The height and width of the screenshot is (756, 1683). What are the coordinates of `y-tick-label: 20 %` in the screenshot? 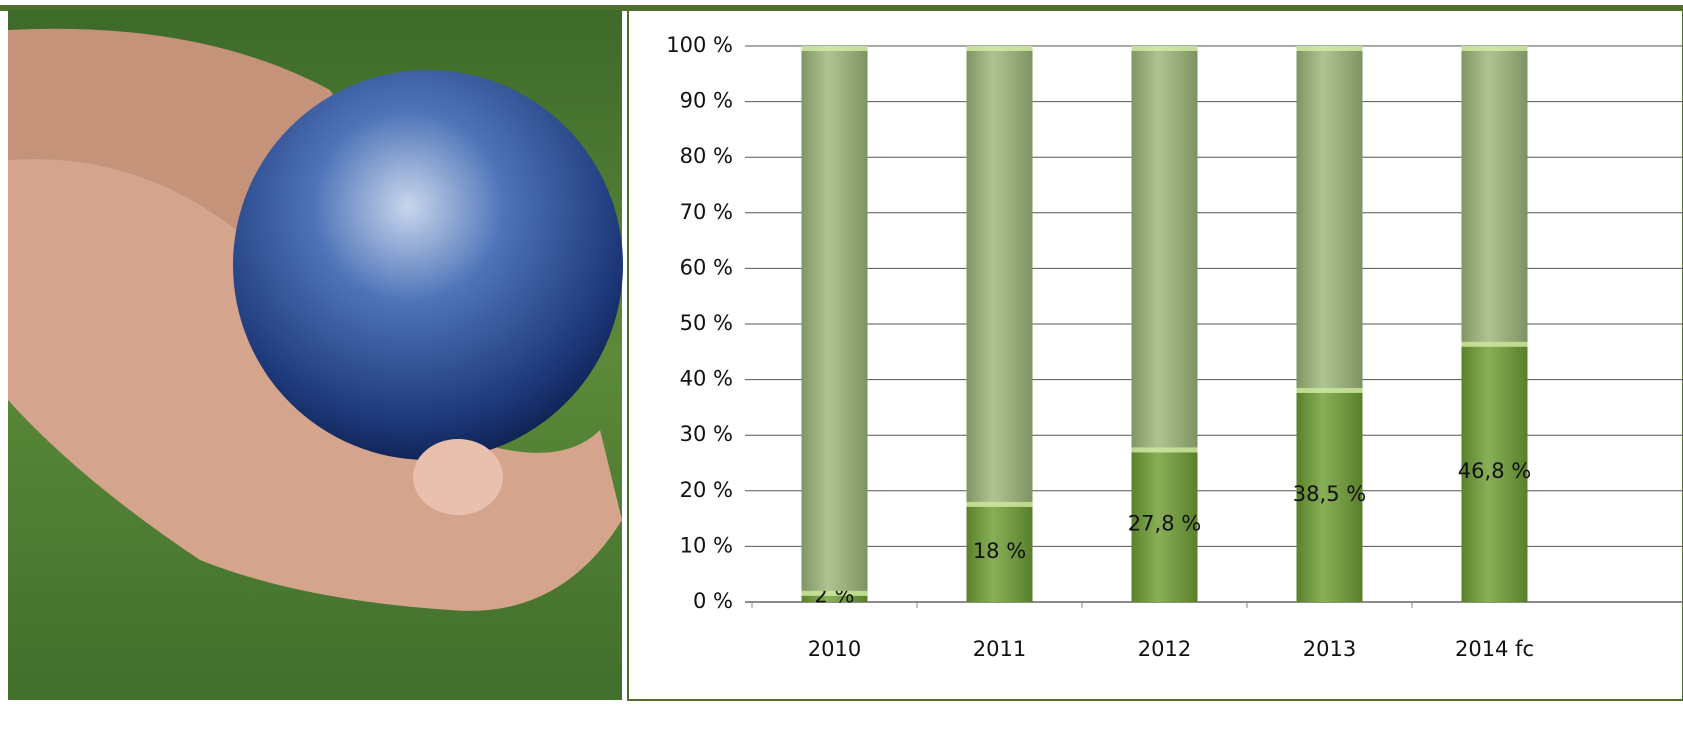 It's located at (706, 490).